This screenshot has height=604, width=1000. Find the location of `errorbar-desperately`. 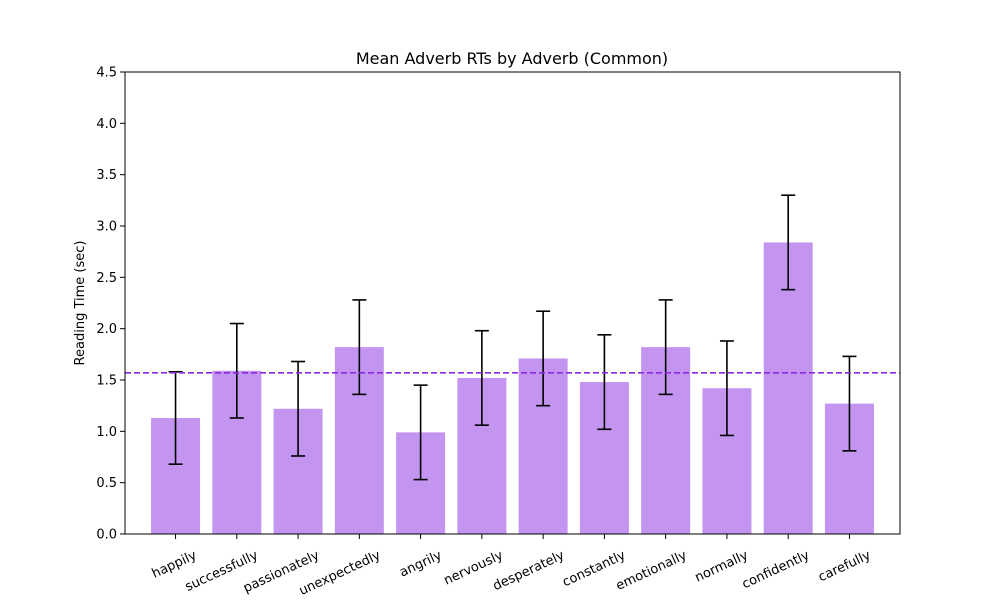

errorbar-desperately is located at coordinates (543, 358).